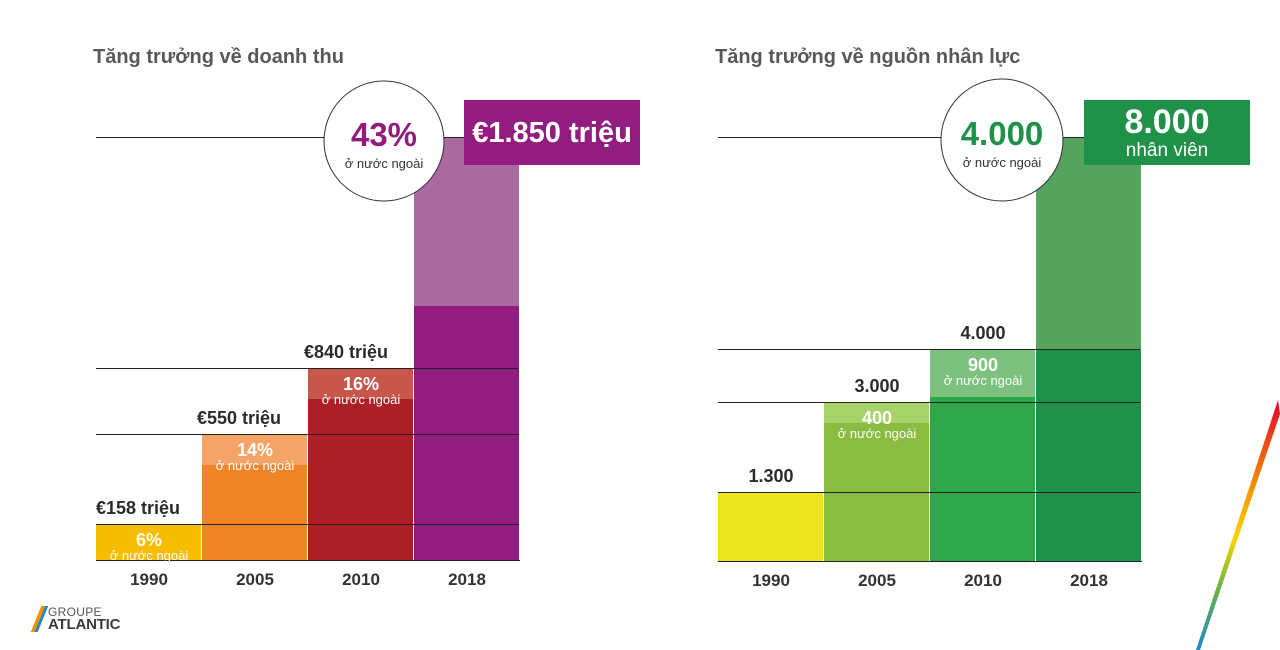 The image size is (1280, 650). Describe the element at coordinates (84, 624) in the screenshot. I see `logo-line2: ATLANTIC` at that location.